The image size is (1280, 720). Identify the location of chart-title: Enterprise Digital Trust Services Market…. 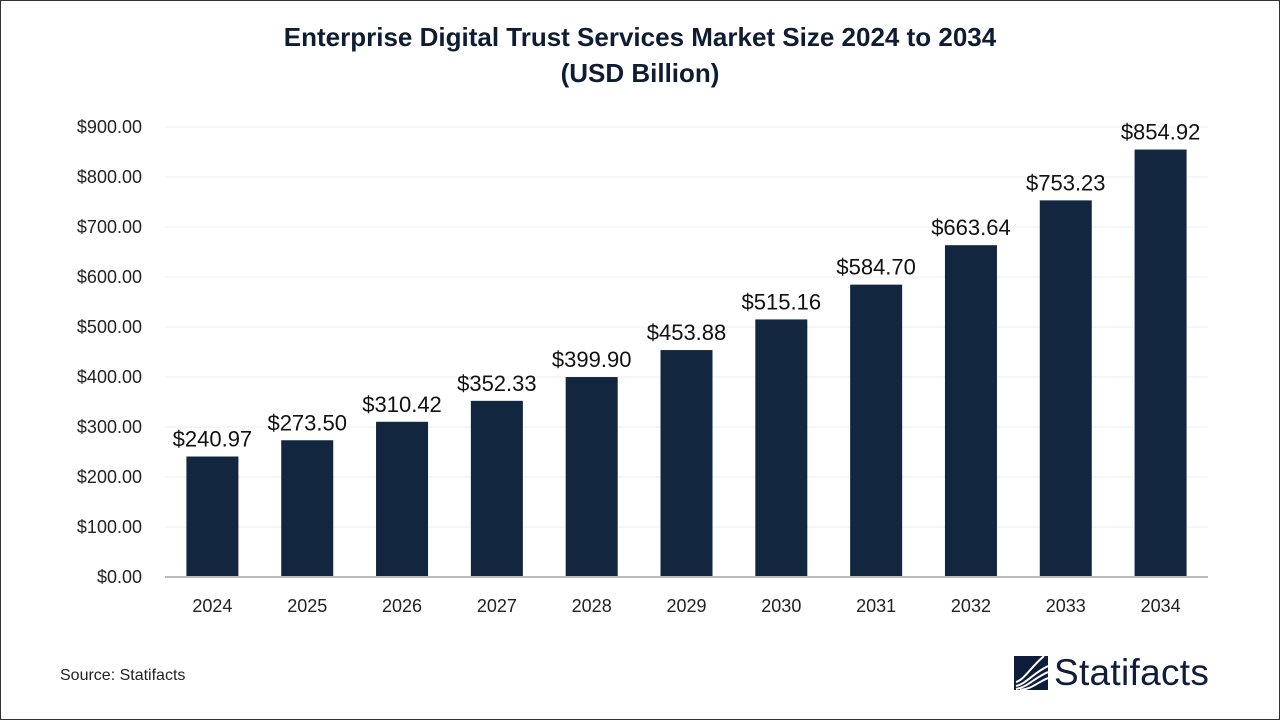
(640, 37).